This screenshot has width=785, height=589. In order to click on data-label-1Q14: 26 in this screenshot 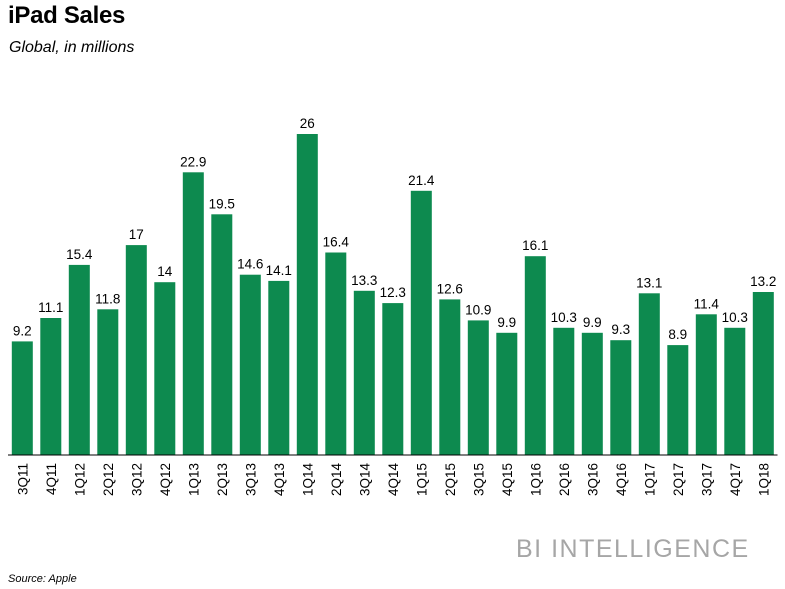, I will do `click(307, 123)`.